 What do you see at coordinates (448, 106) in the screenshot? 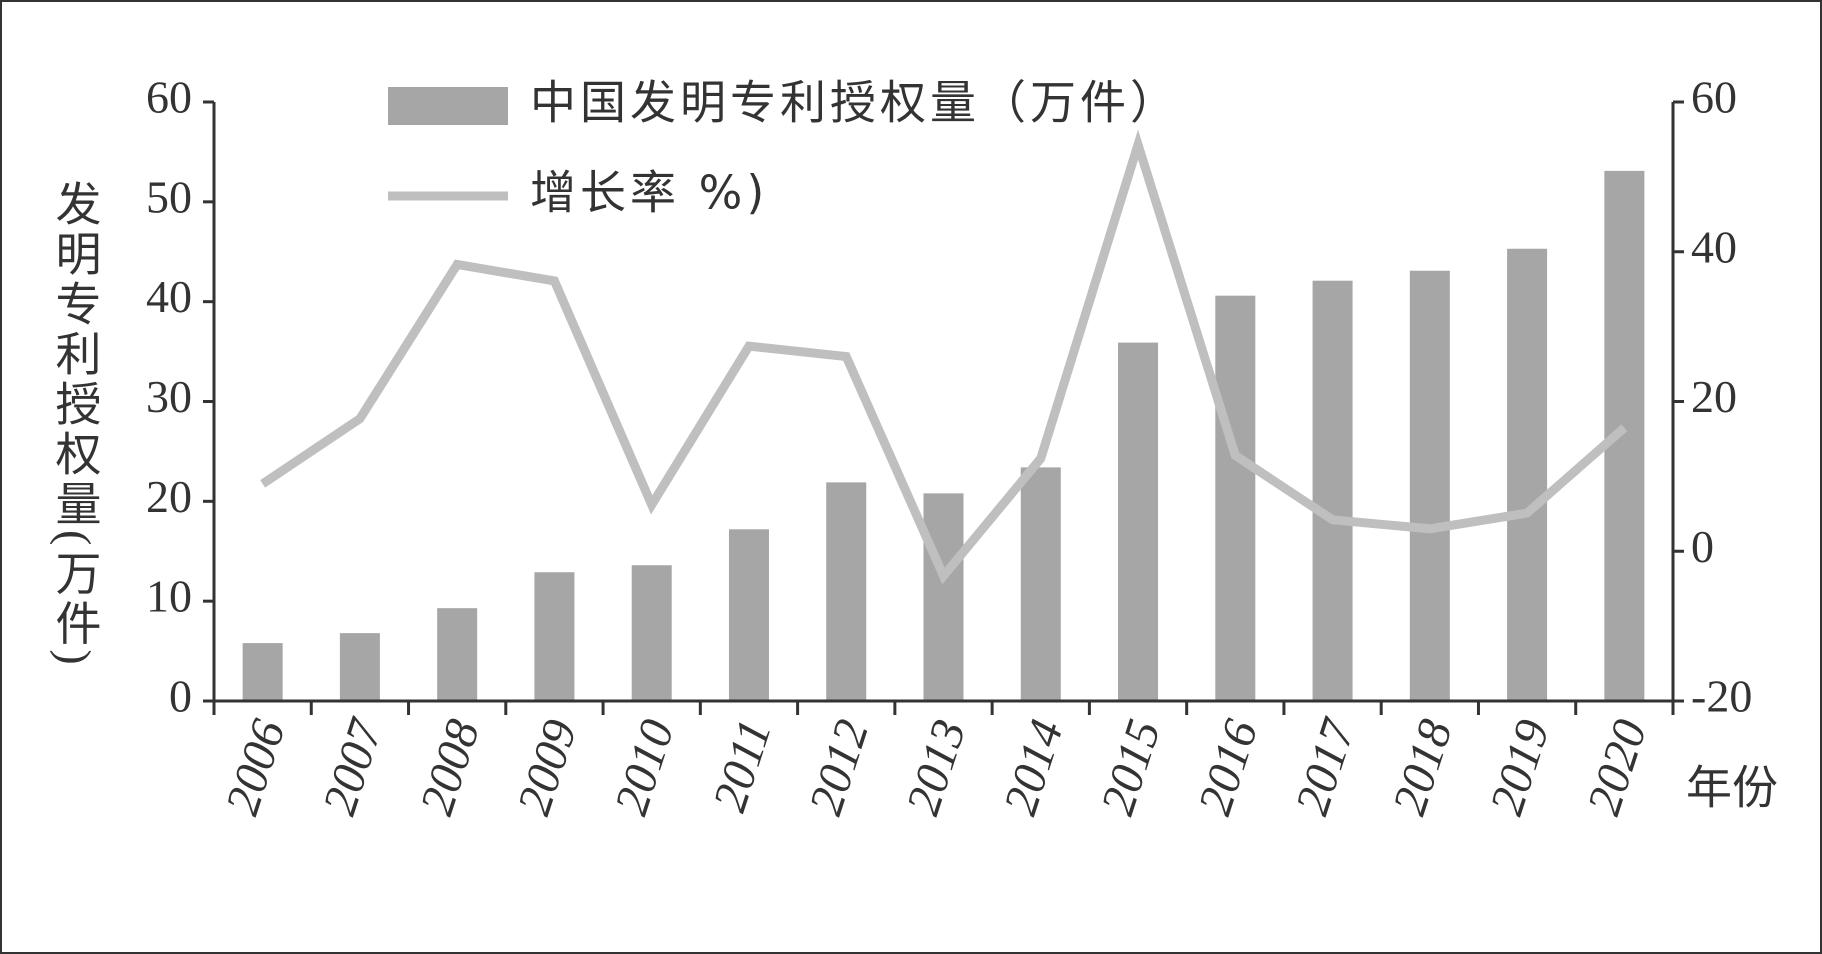
I see `legend-swatch` at bounding box center [448, 106].